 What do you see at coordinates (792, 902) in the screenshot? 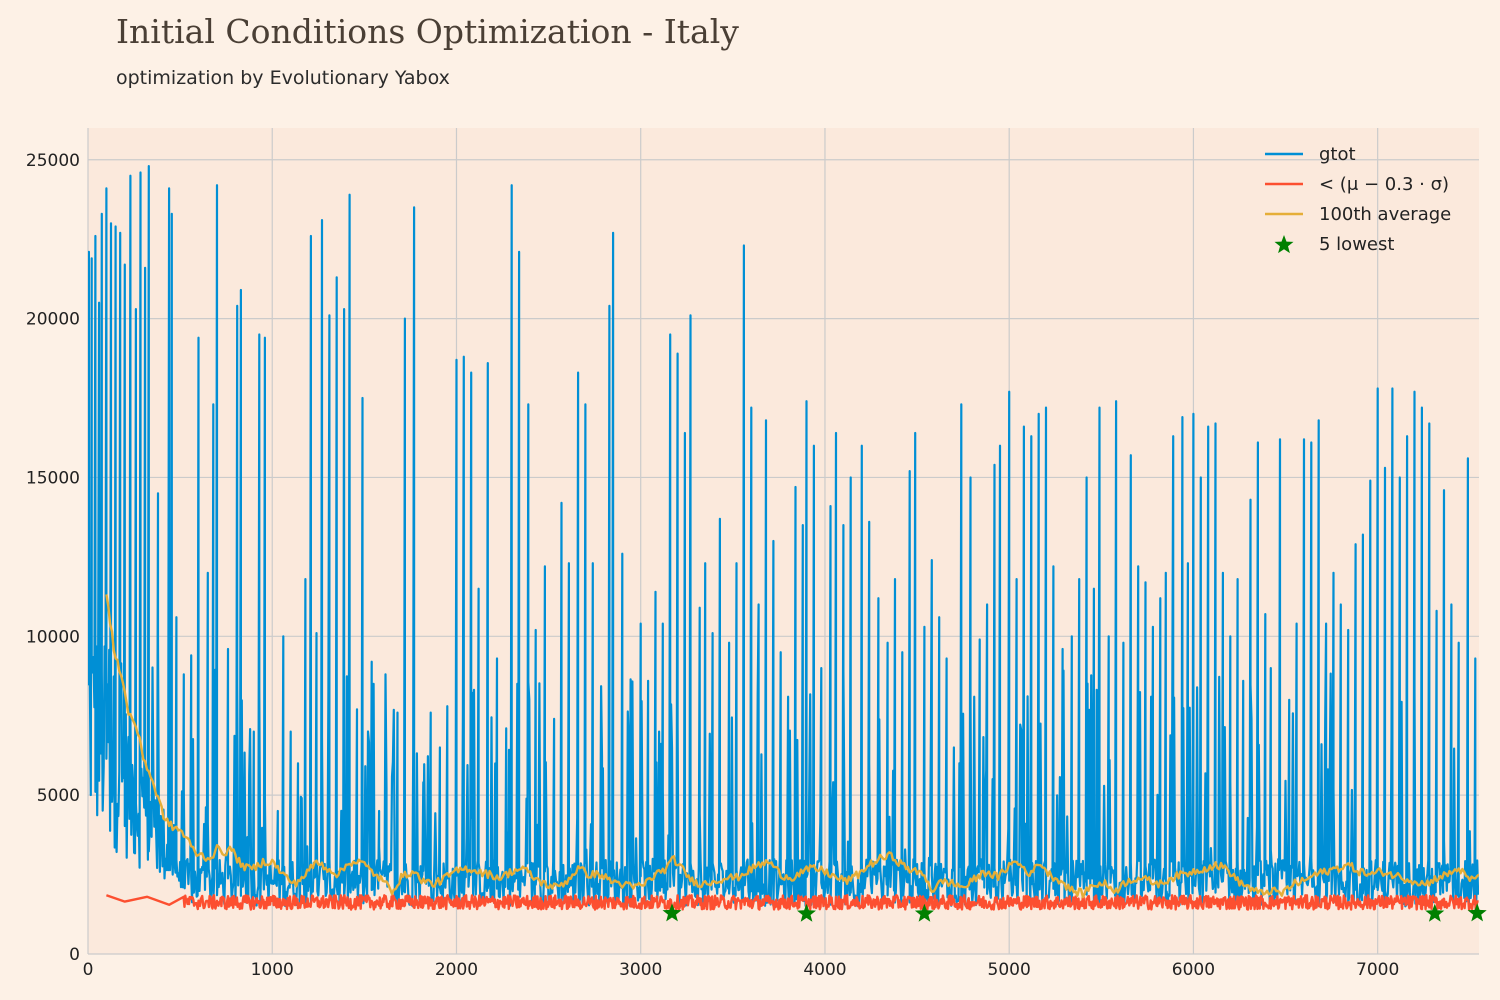
I see `series-threshold-line` at bounding box center [792, 902].